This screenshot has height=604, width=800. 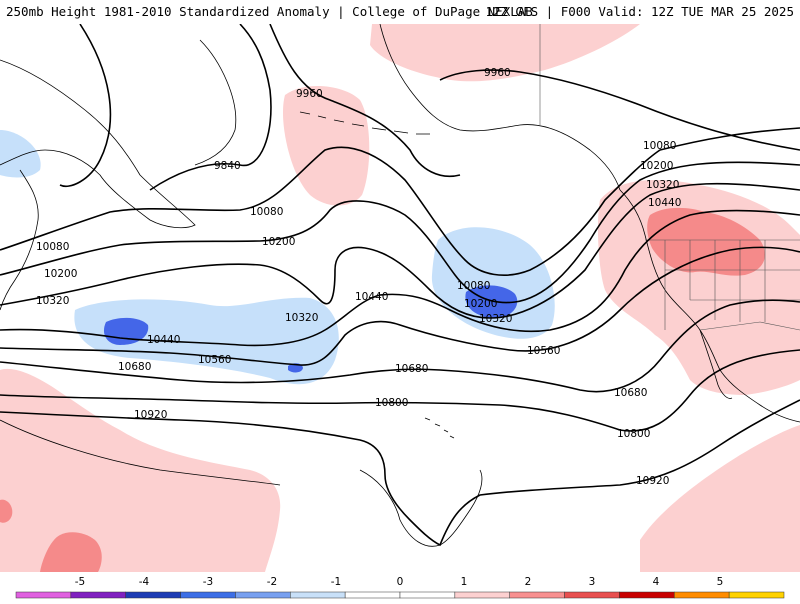 I want to click on colorbar-tick-label: -5, so click(x=80, y=582).